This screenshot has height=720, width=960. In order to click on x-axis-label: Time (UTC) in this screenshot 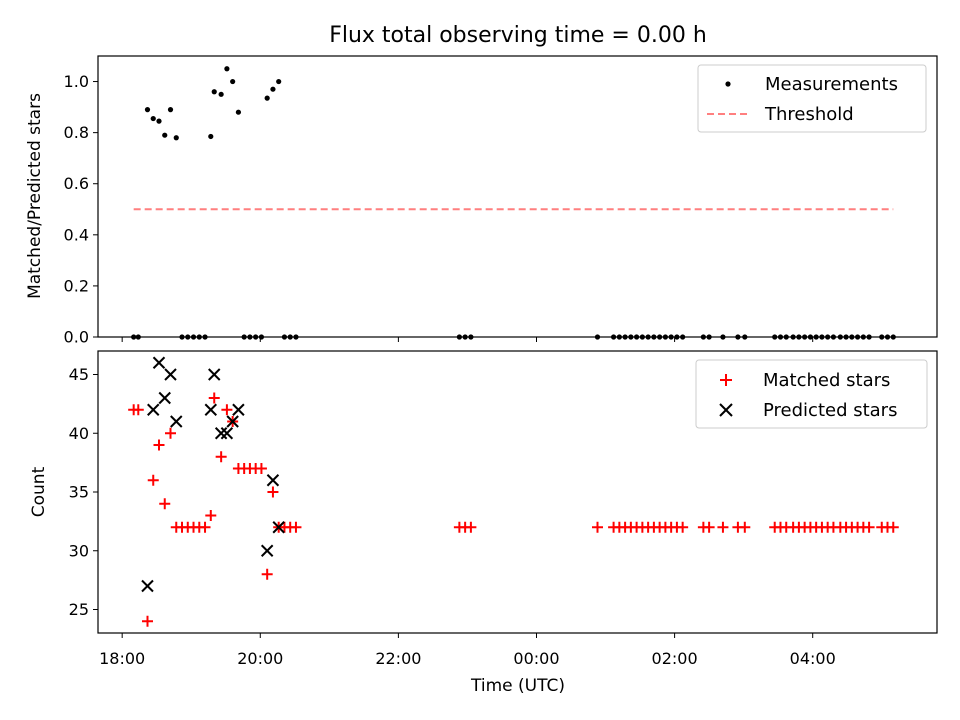, I will do `click(517, 686)`.